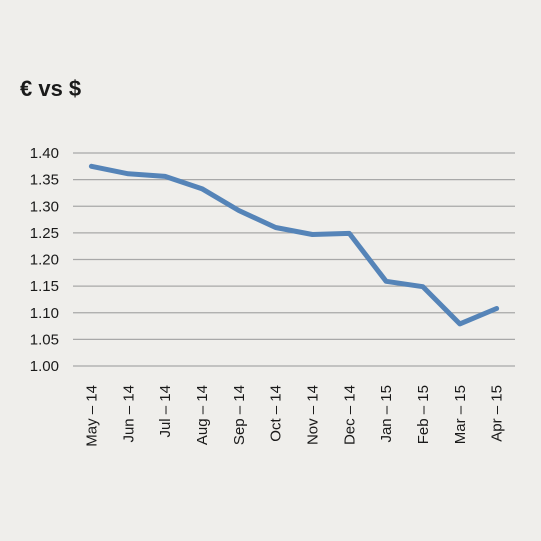  I want to click on chart-title: € vs $, so click(50, 88).